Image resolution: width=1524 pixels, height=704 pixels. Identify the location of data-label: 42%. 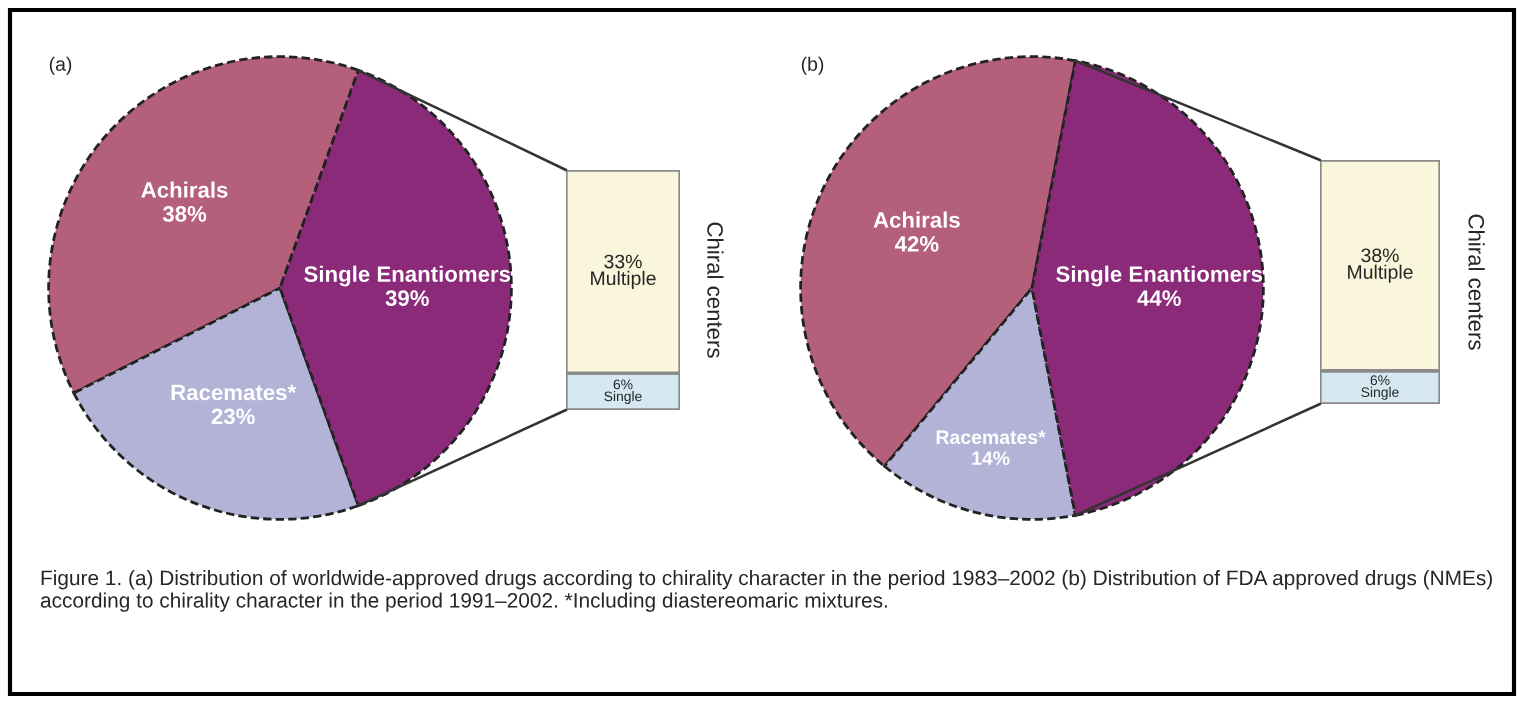
(916, 244).